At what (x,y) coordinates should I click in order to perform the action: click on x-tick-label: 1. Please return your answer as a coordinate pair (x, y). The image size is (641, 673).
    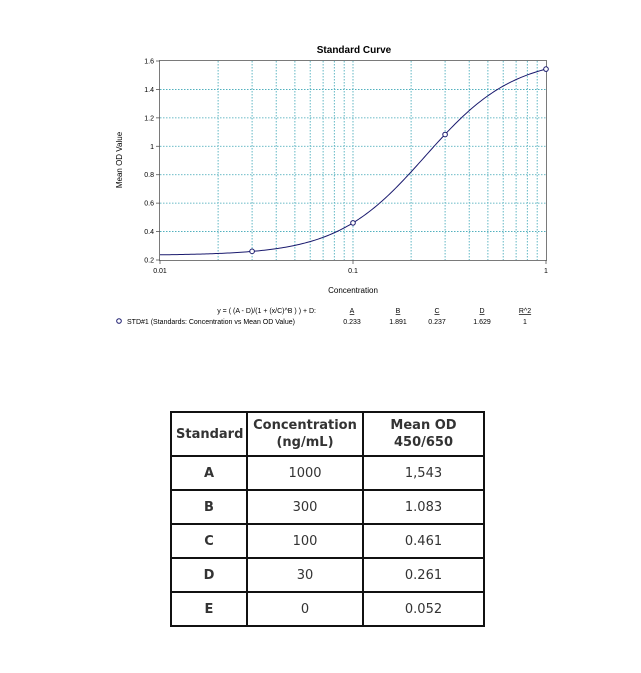
    Looking at the image, I should click on (546, 271).